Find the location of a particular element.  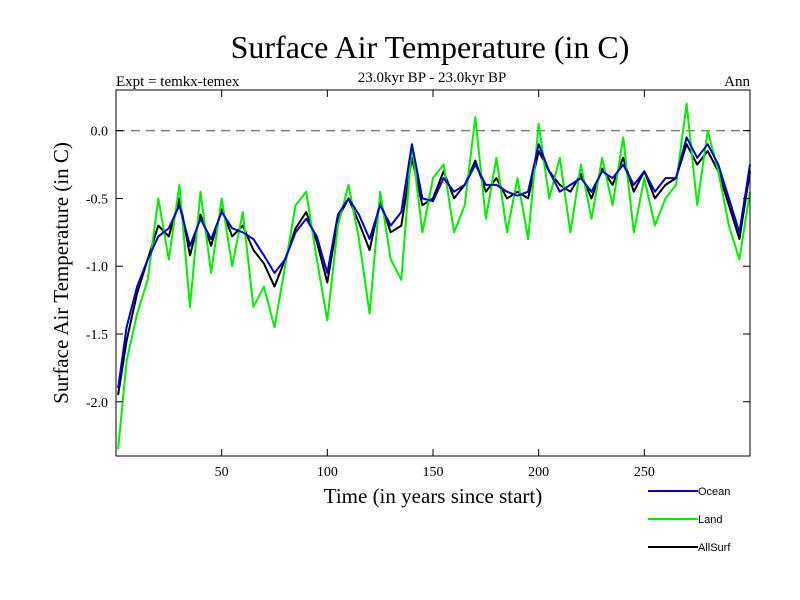

x-axis-label: Time (in years since start) is located at coordinates (433, 496).